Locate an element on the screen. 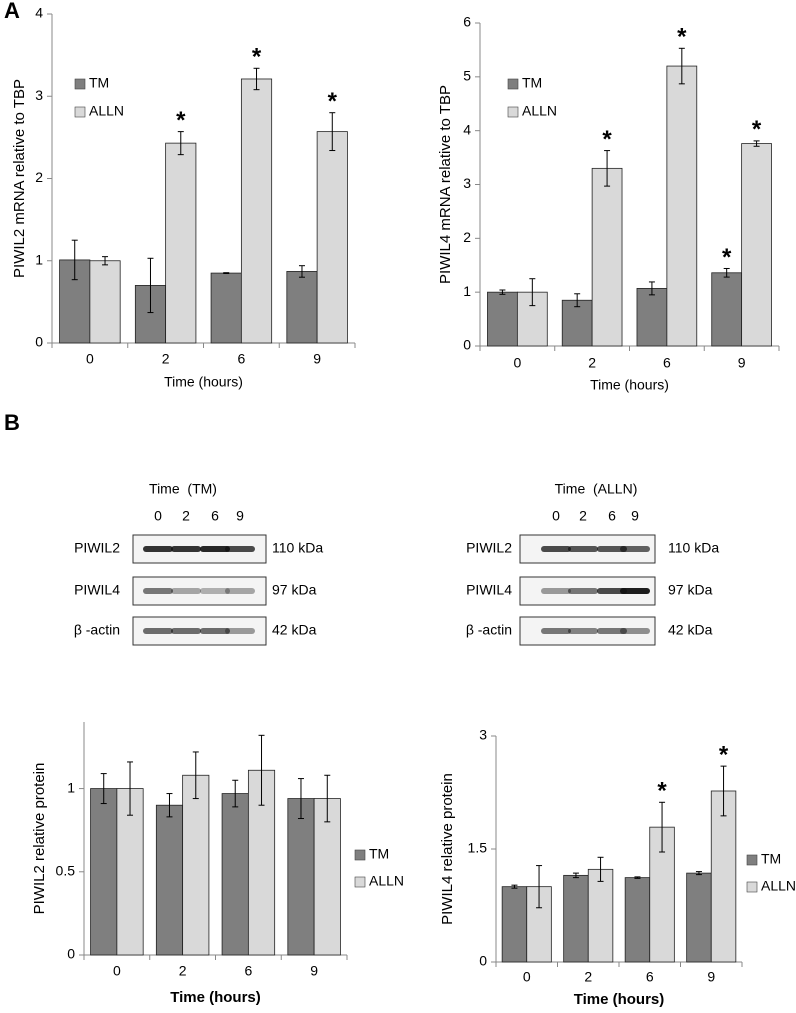 This screenshot has height=1013, width=796. panel-label: A is located at coordinates (12, 11).